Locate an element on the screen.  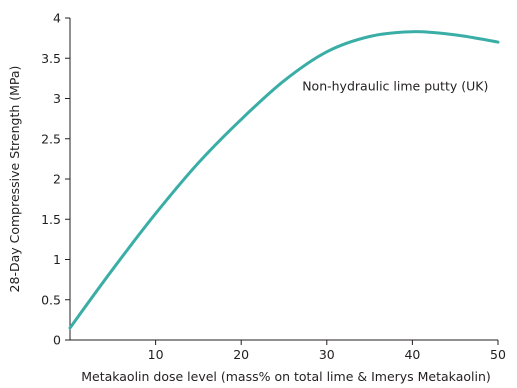
y-tick-label: 1 is located at coordinates (57, 259).